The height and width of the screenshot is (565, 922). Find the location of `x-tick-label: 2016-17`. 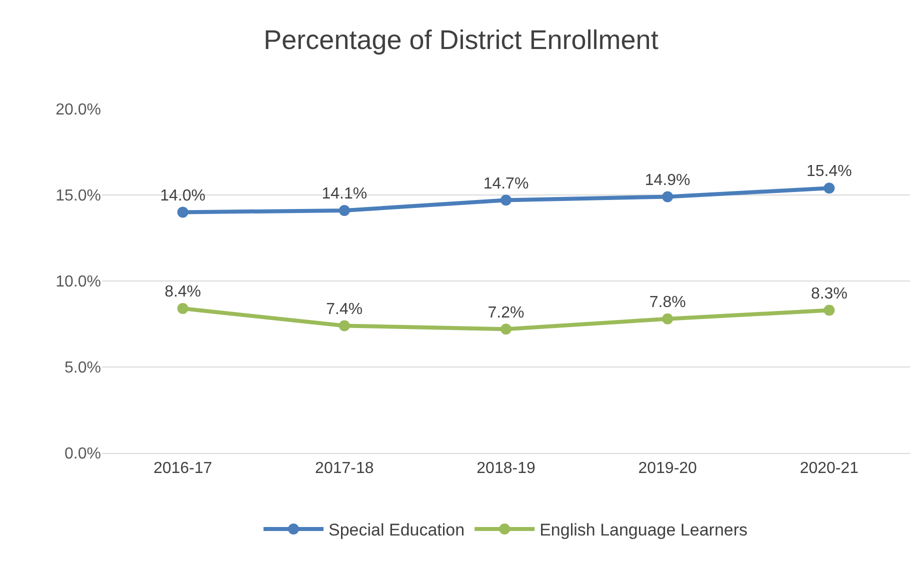

x-tick-label: 2016-17 is located at coordinates (182, 469).